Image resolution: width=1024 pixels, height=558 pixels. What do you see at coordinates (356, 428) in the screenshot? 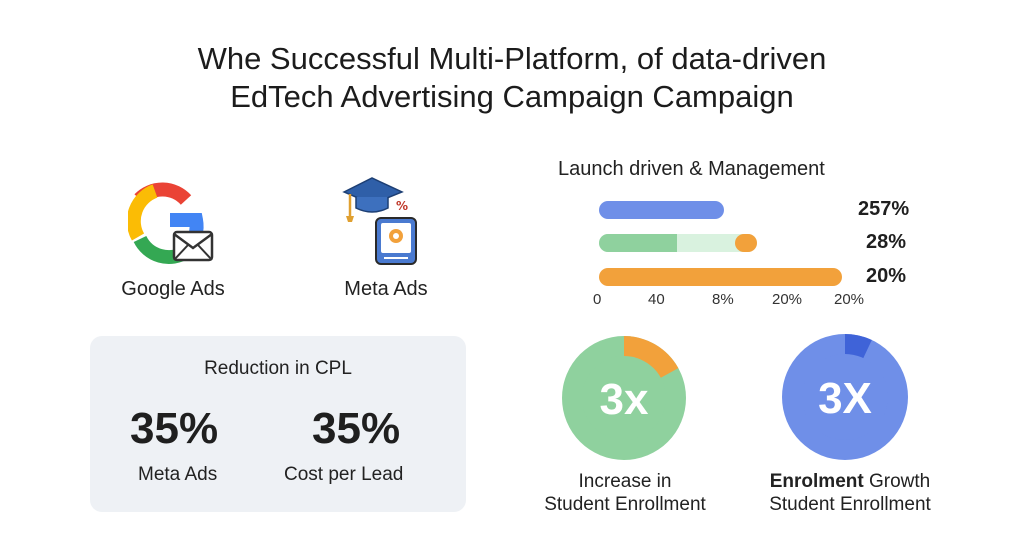
I see `cpl-stat-value-2: 35%` at bounding box center [356, 428].